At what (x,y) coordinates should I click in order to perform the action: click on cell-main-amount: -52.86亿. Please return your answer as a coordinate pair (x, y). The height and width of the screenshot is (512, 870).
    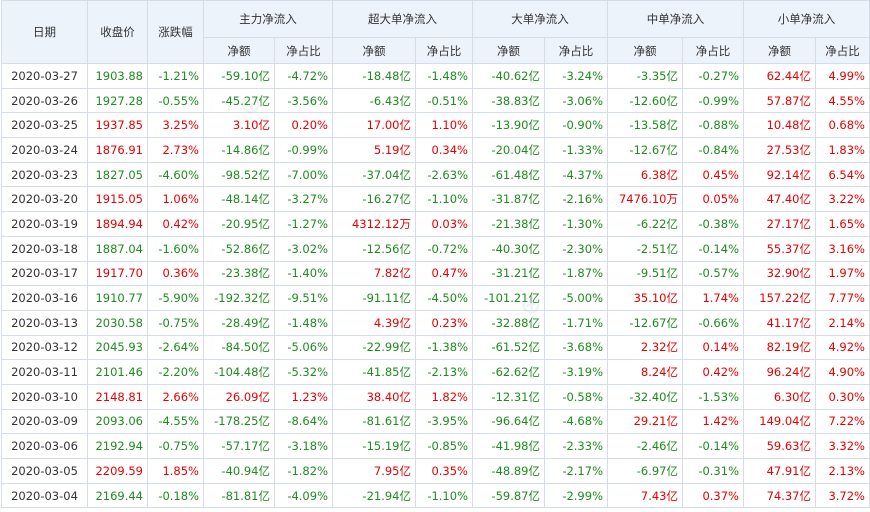
    Looking at the image, I should click on (239, 248).